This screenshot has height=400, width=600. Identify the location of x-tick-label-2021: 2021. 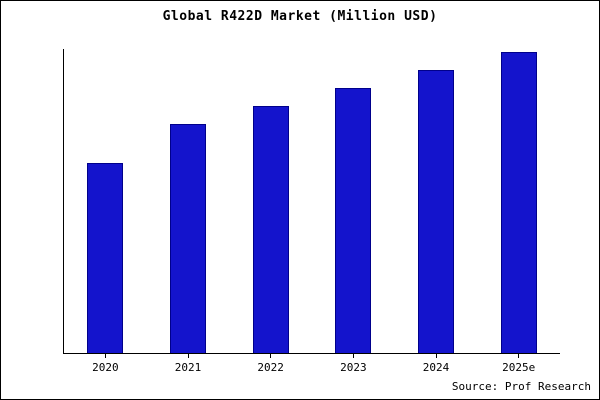
(188, 367).